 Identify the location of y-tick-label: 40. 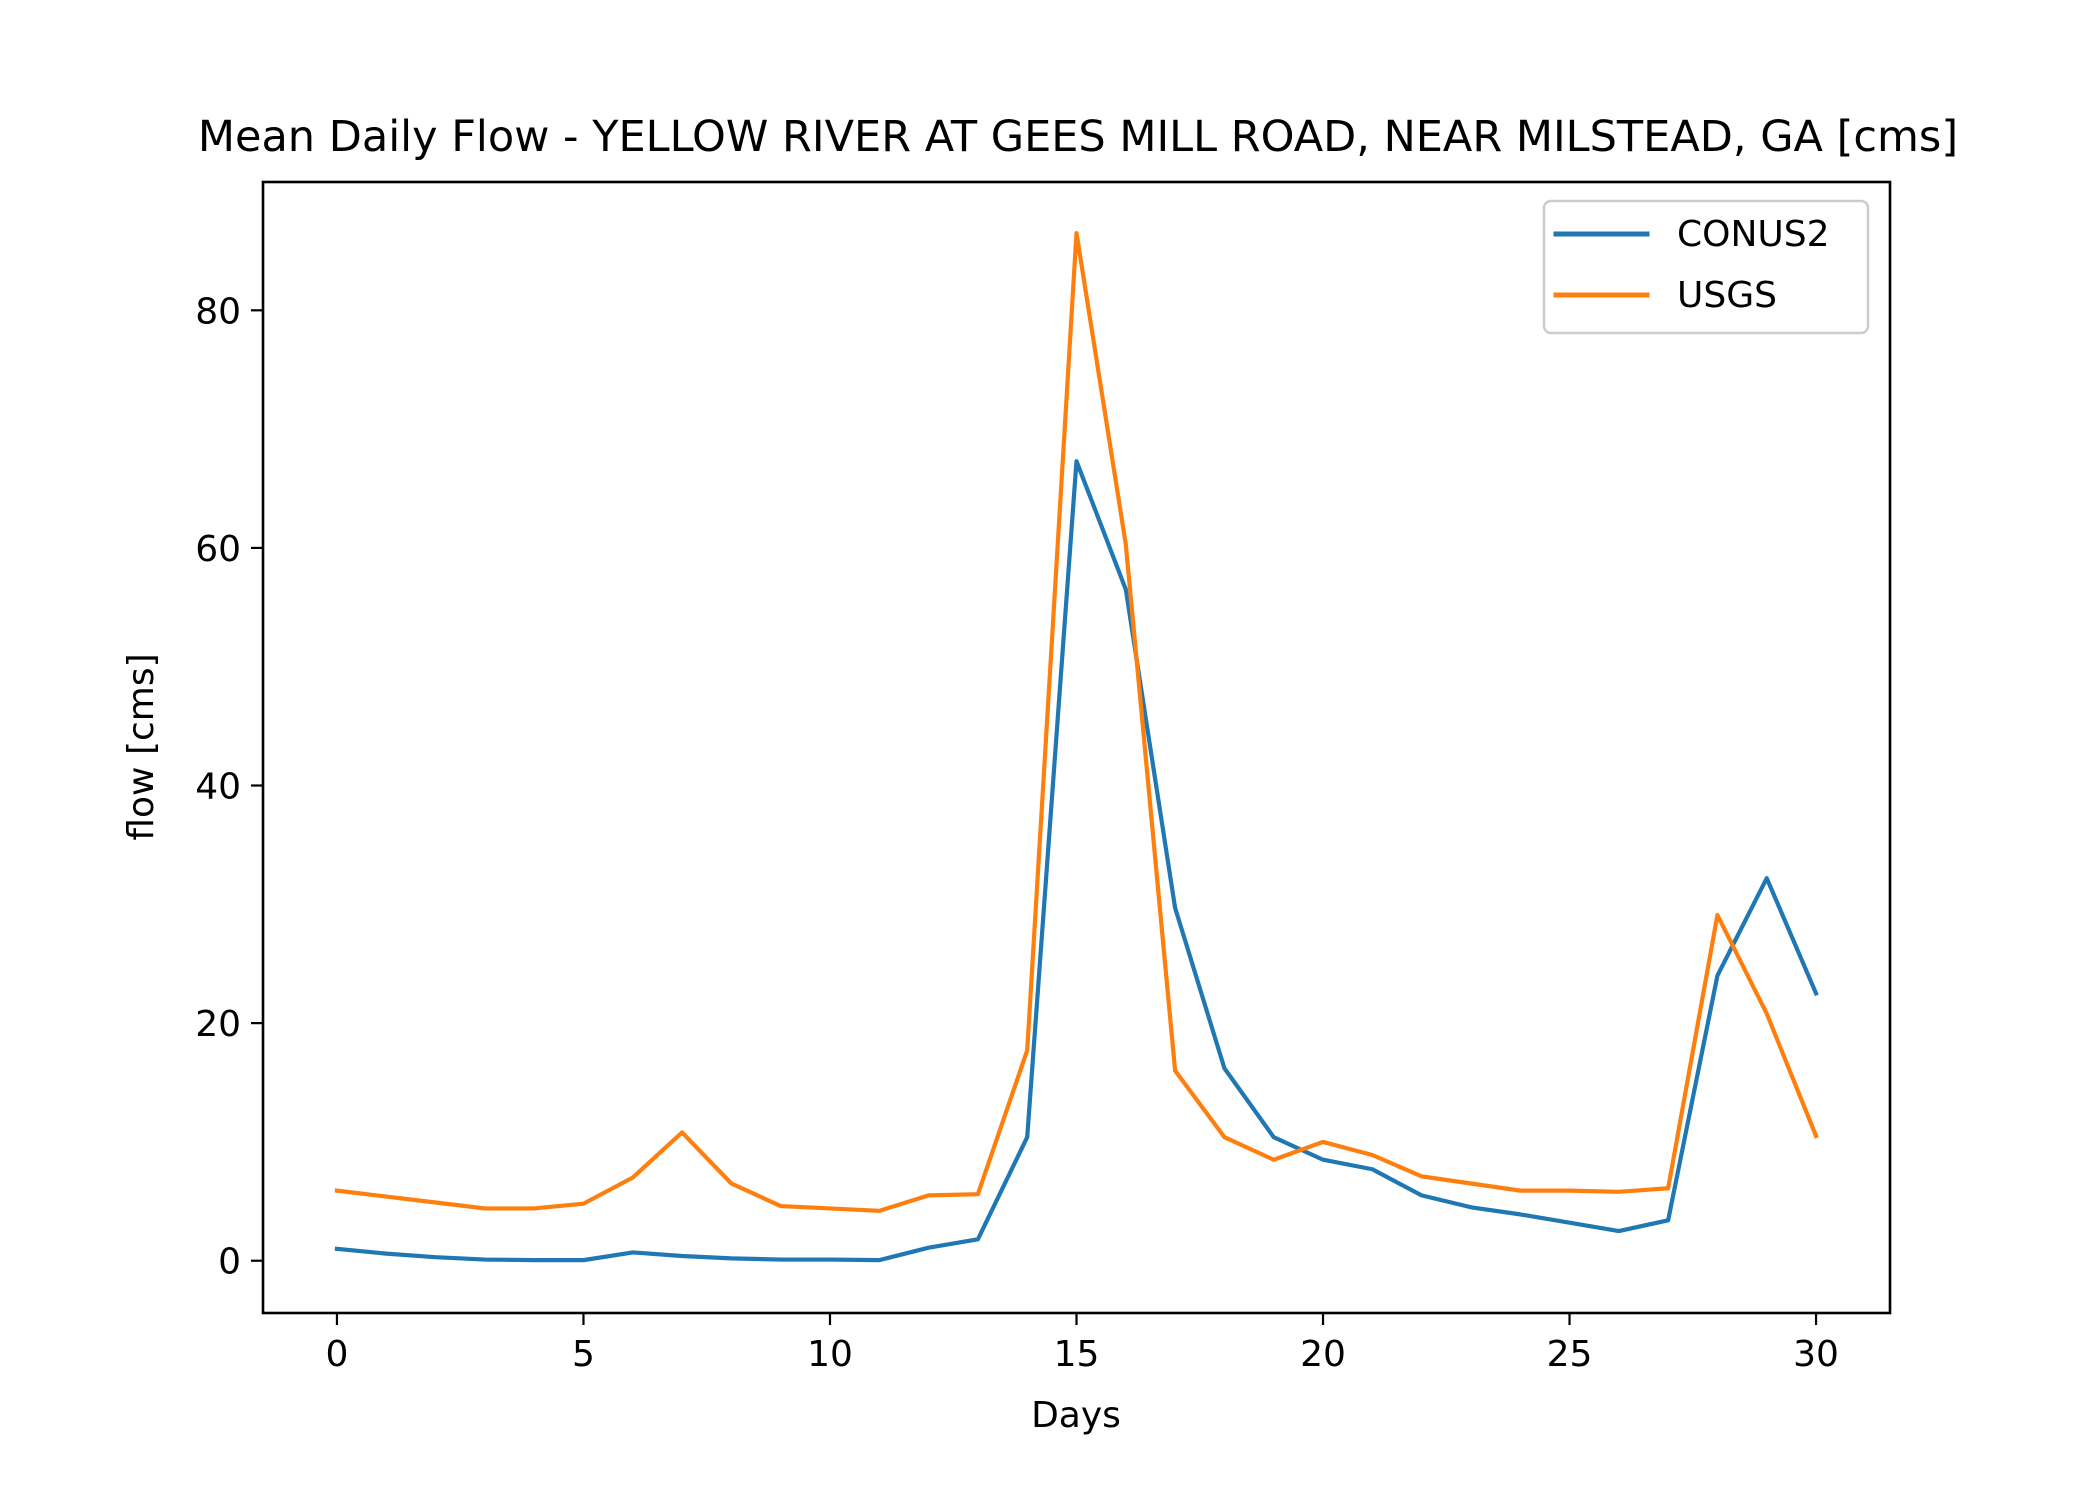
(218, 787).